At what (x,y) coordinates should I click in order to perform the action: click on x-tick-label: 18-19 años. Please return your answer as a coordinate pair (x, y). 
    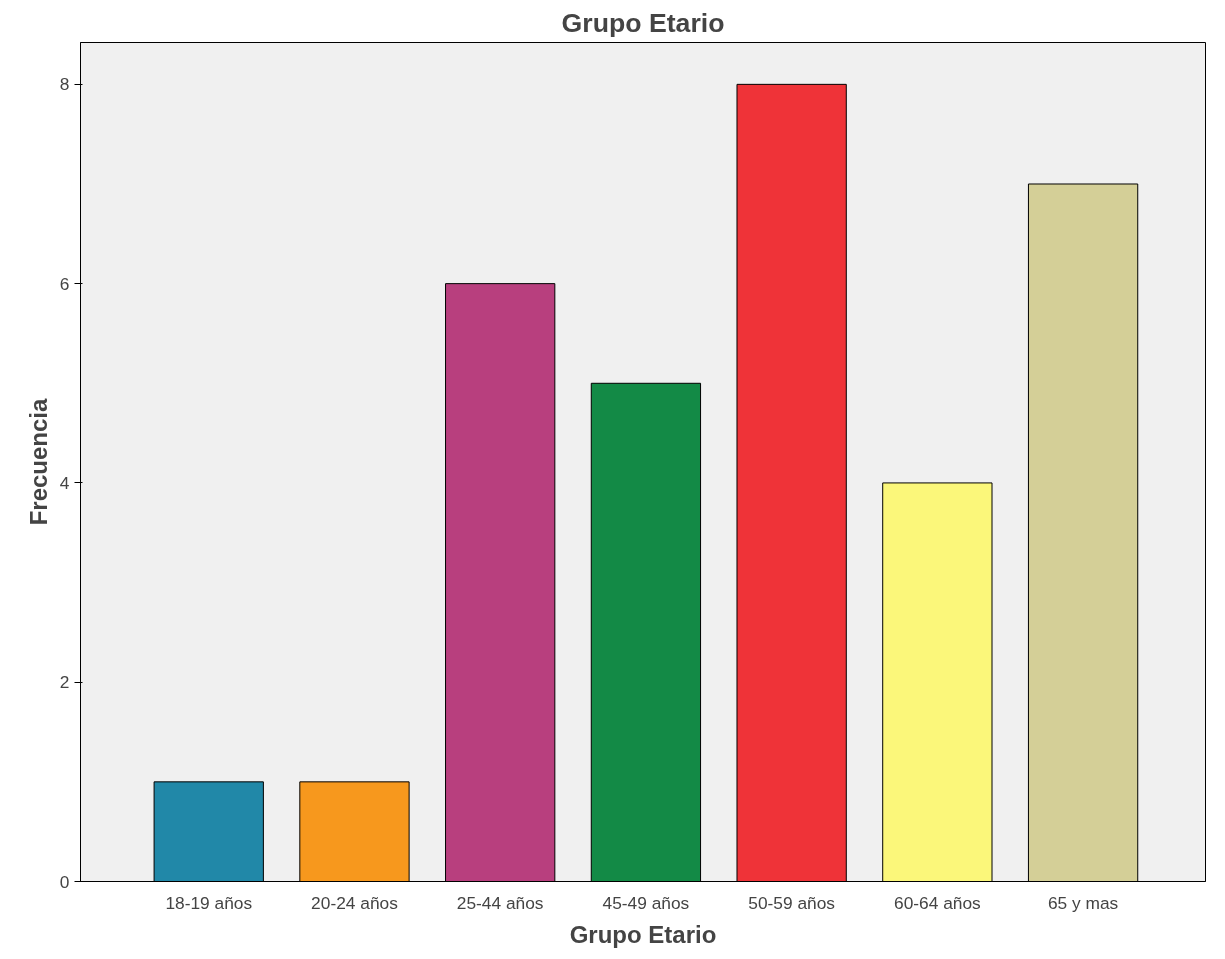
    Looking at the image, I should click on (209, 902).